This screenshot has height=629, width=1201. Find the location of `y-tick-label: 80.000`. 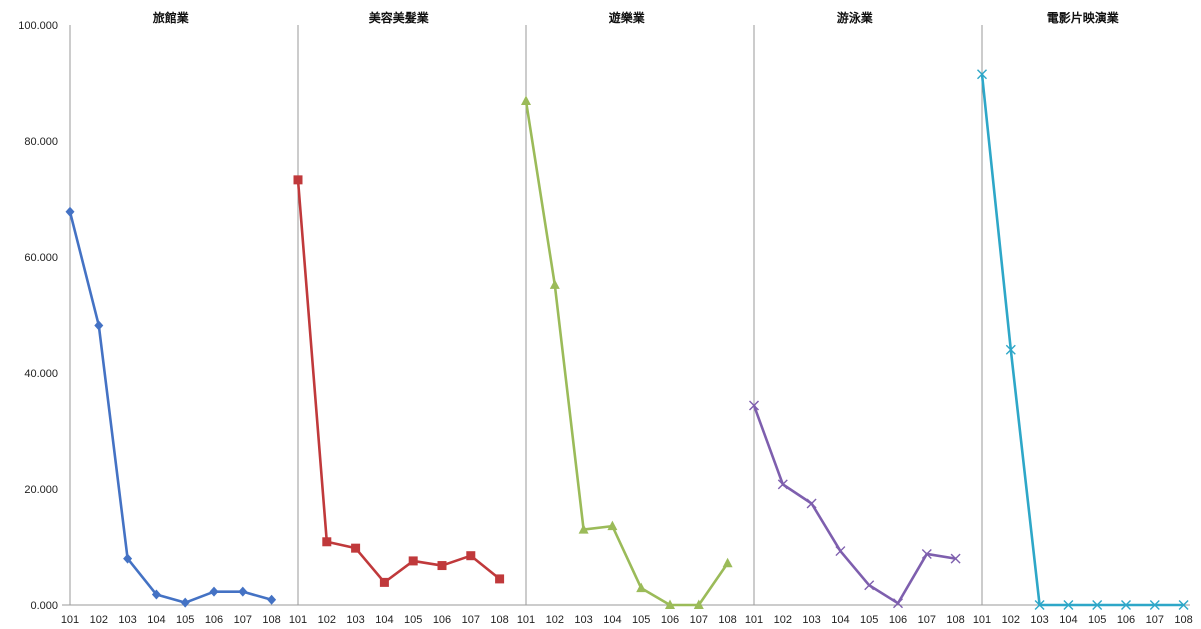

y-tick-label: 80.000 is located at coordinates (41, 142).